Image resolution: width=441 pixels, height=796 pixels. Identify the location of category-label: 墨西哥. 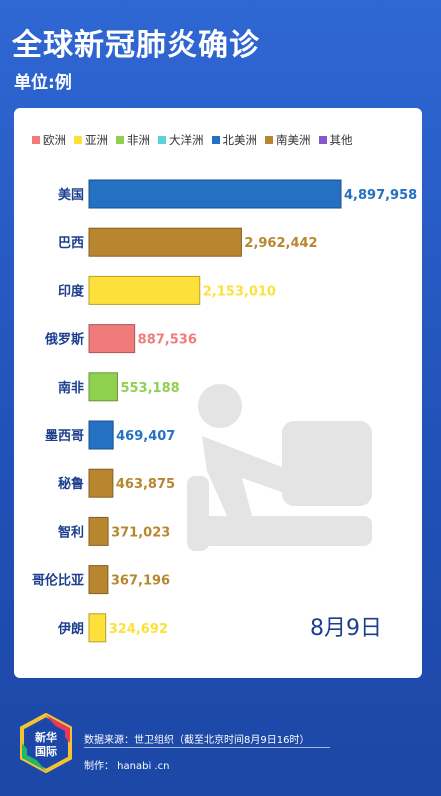
(64, 436).